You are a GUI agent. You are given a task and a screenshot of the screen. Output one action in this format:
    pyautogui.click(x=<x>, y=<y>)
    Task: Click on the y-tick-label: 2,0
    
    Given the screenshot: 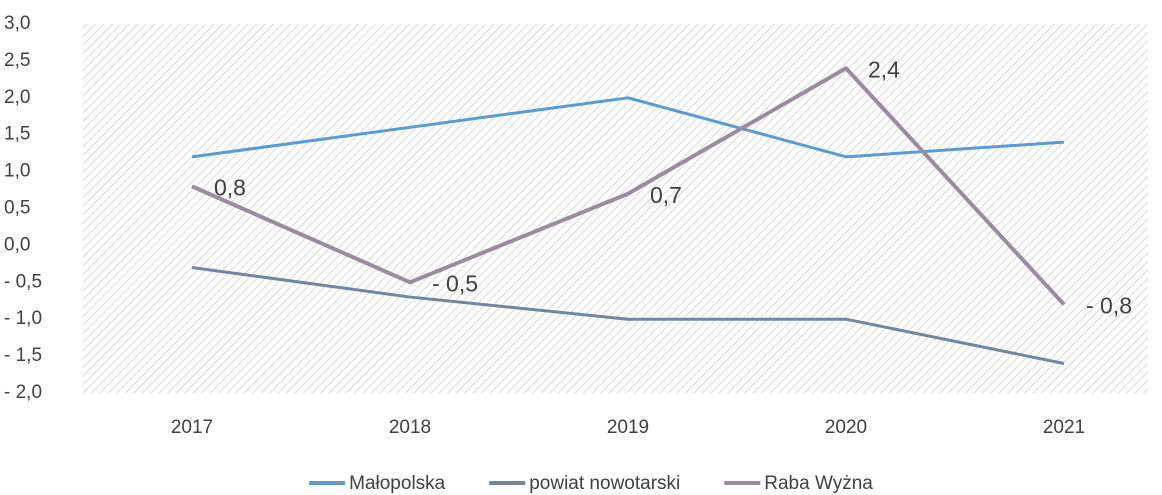 What is the action you would take?
    pyautogui.click(x=17, y=97)
    